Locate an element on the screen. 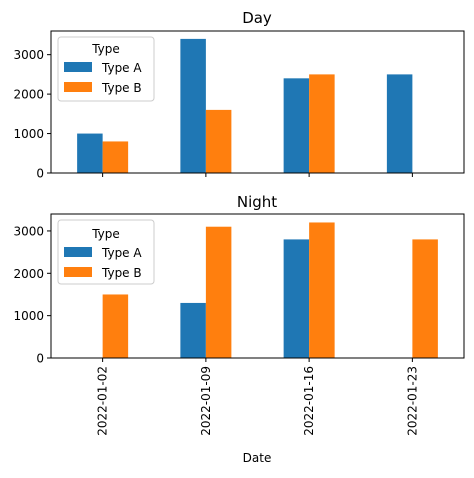 Image resolution: width=474 pixels, height=478 pixels. x-axis-label: Date is located at coordinates (257, 458).